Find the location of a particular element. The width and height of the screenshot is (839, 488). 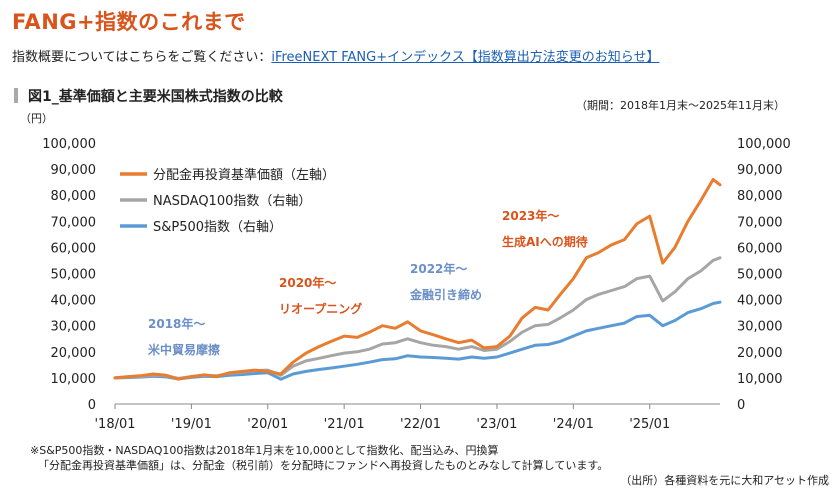

y-left-tick-label: 70,000 is located at coordinates (74, 222).